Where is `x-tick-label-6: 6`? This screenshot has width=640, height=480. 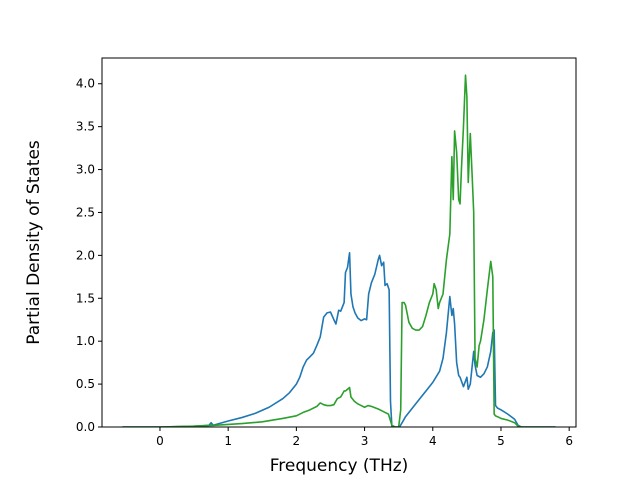
x-tick-label-6: 6 is located at coordinates (569, 441).